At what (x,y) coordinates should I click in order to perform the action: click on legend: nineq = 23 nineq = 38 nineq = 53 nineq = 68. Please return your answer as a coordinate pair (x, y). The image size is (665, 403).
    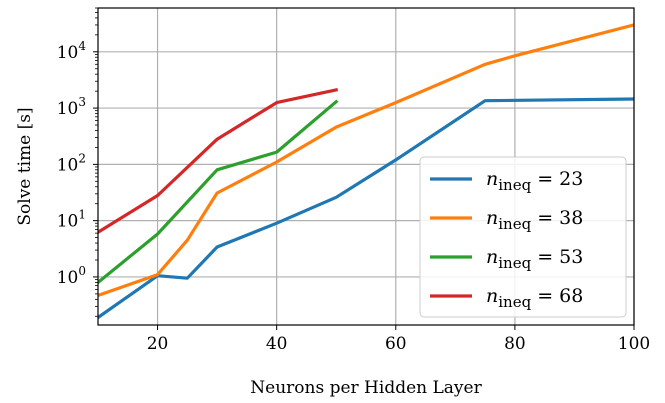
    Looking at the image, I should click on (523, 237).